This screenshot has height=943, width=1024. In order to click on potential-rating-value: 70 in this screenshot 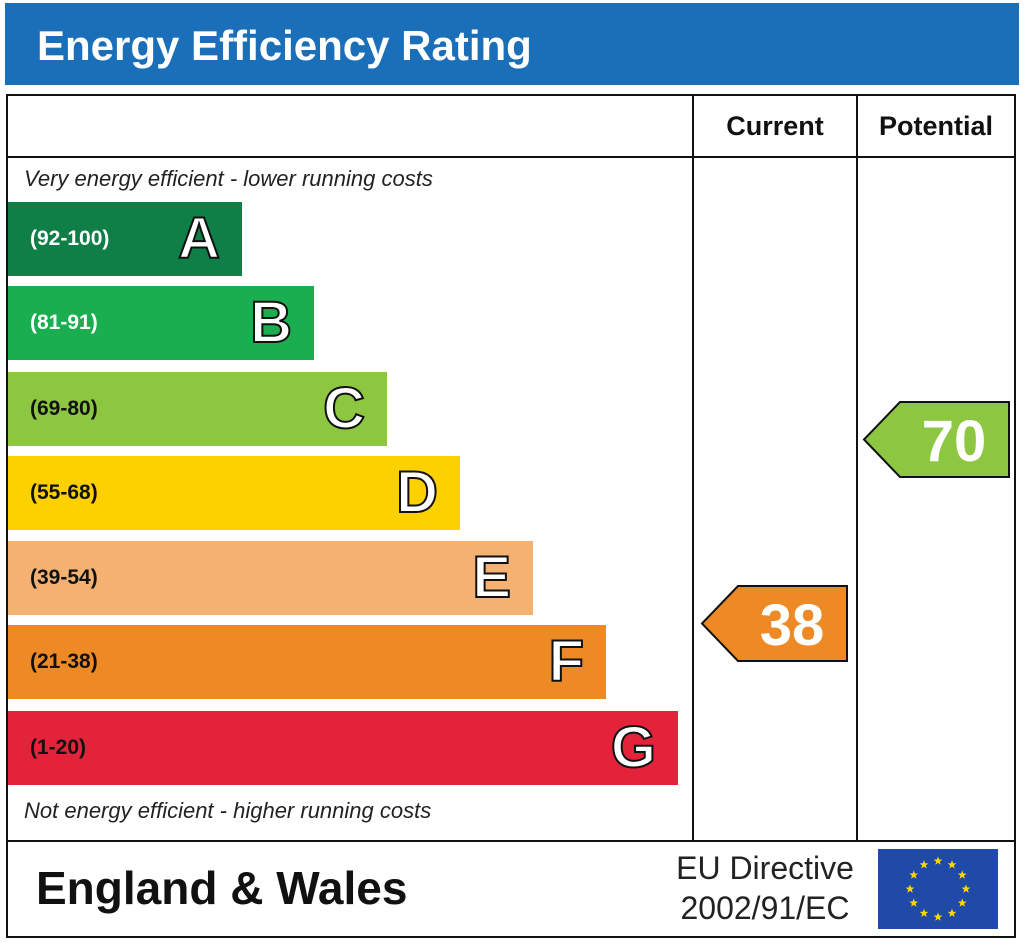, I will do `click(954, 441)`.